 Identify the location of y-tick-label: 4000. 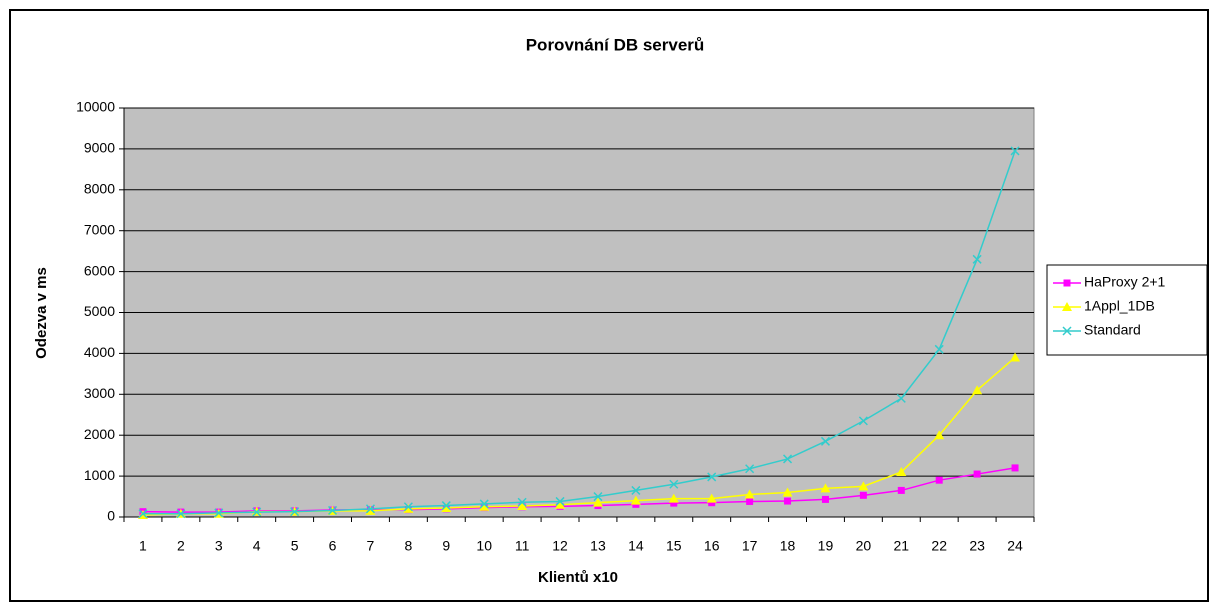
(99, 352).